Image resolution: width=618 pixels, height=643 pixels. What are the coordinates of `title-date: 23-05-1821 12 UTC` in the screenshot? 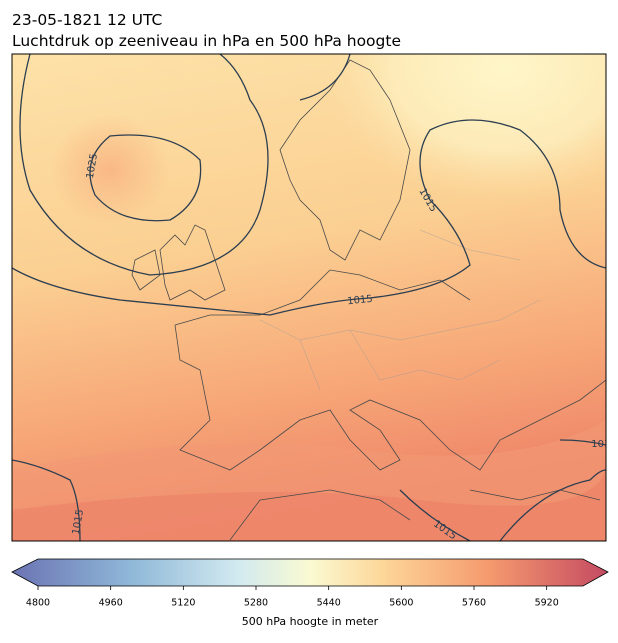 It's located at (87, 20).